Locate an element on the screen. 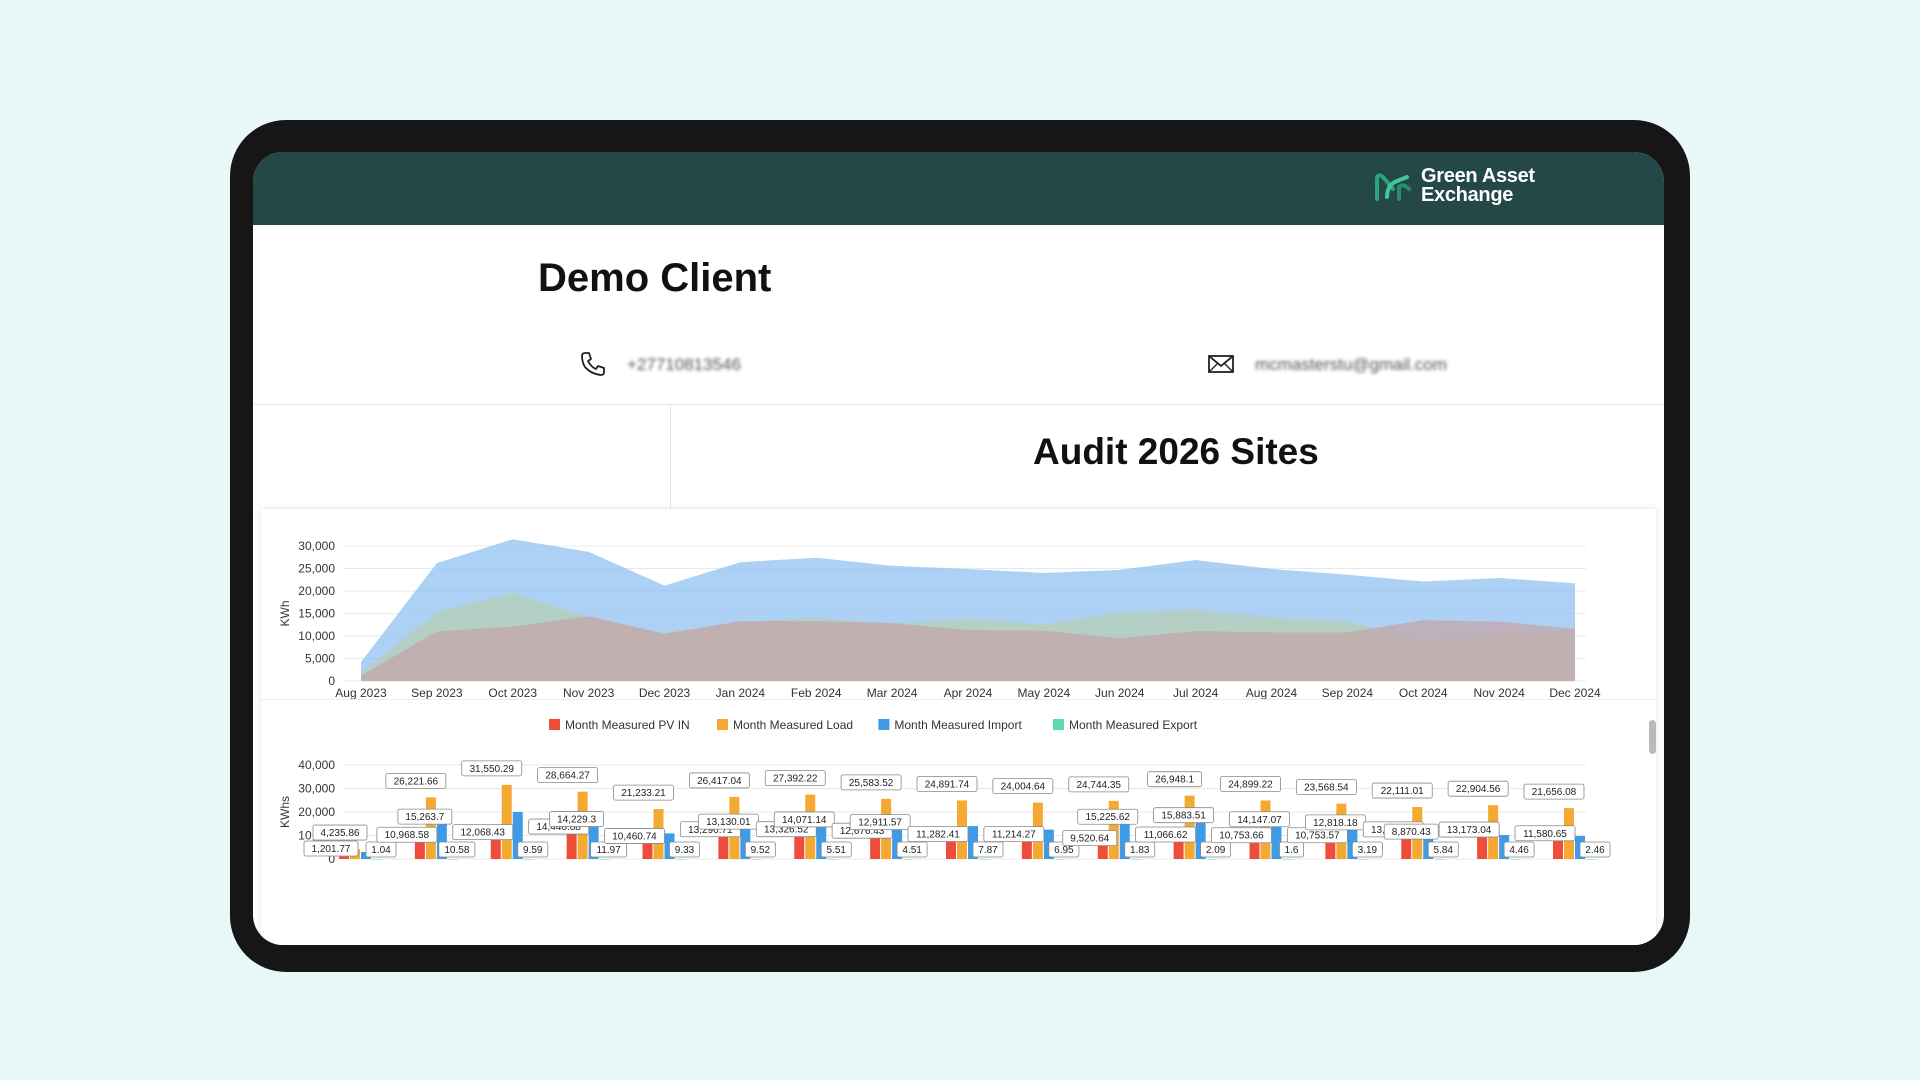  y-tick-label: 10,000 is located at coordinates (316, 636).